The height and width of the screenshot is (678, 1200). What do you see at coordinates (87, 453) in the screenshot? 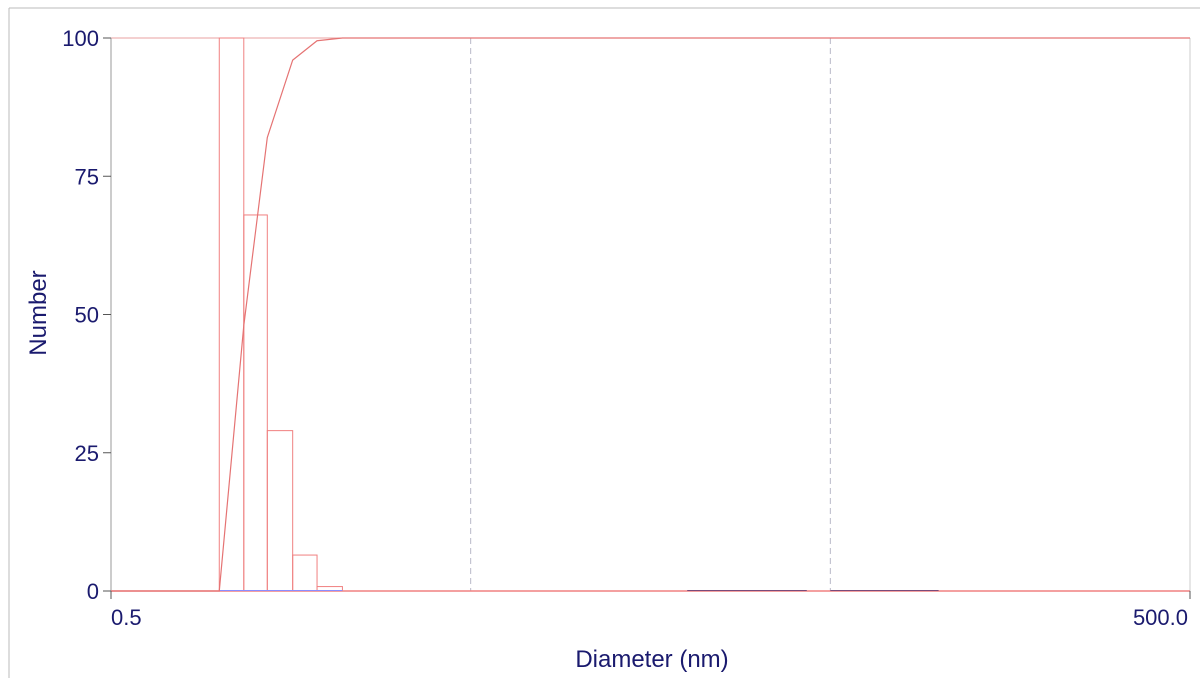
I see `y-tick-label-2: 25` at bounding box center [87, 453].